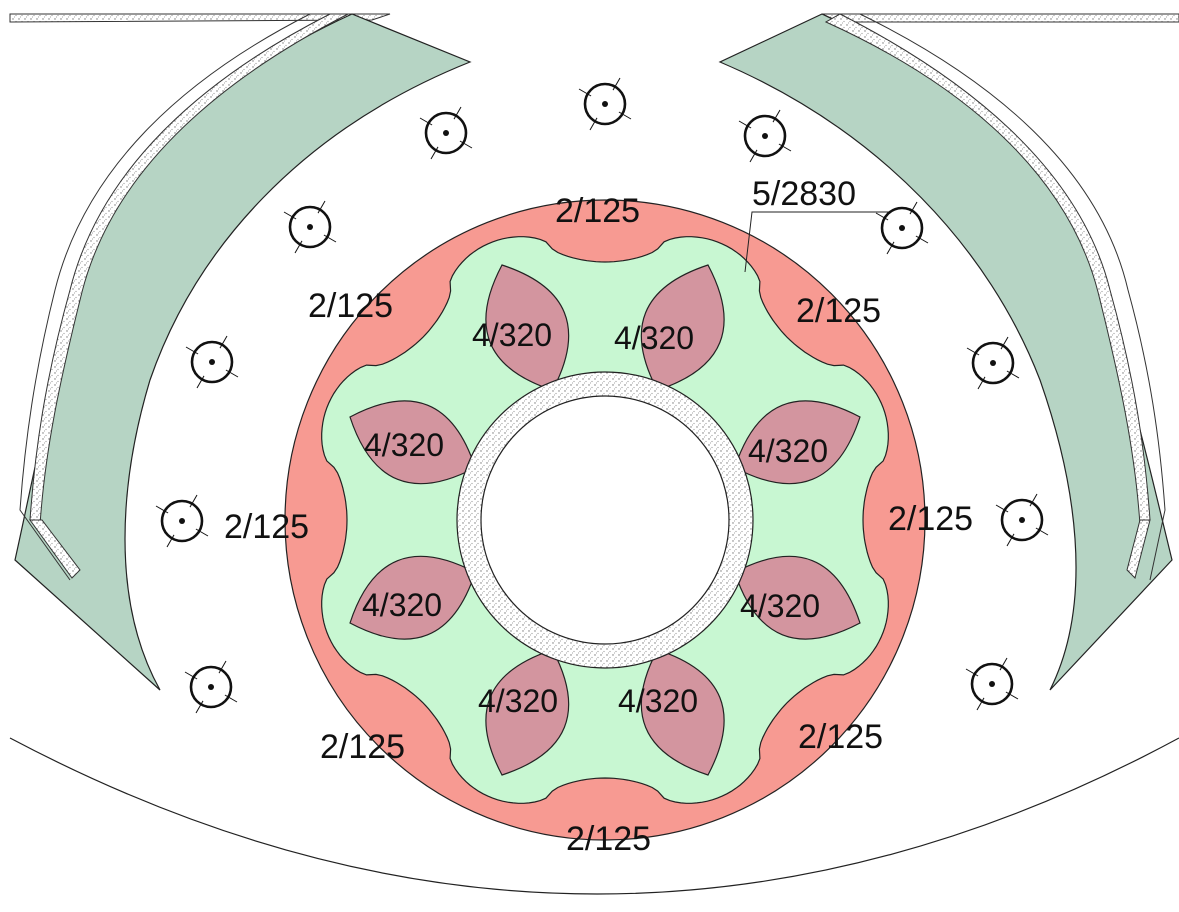 The image size is (1179, 912). What do you see at coordinates (1000, 18) in the screenshot?
I see `top-right-path-strip` at bounding box center [1000, 18].